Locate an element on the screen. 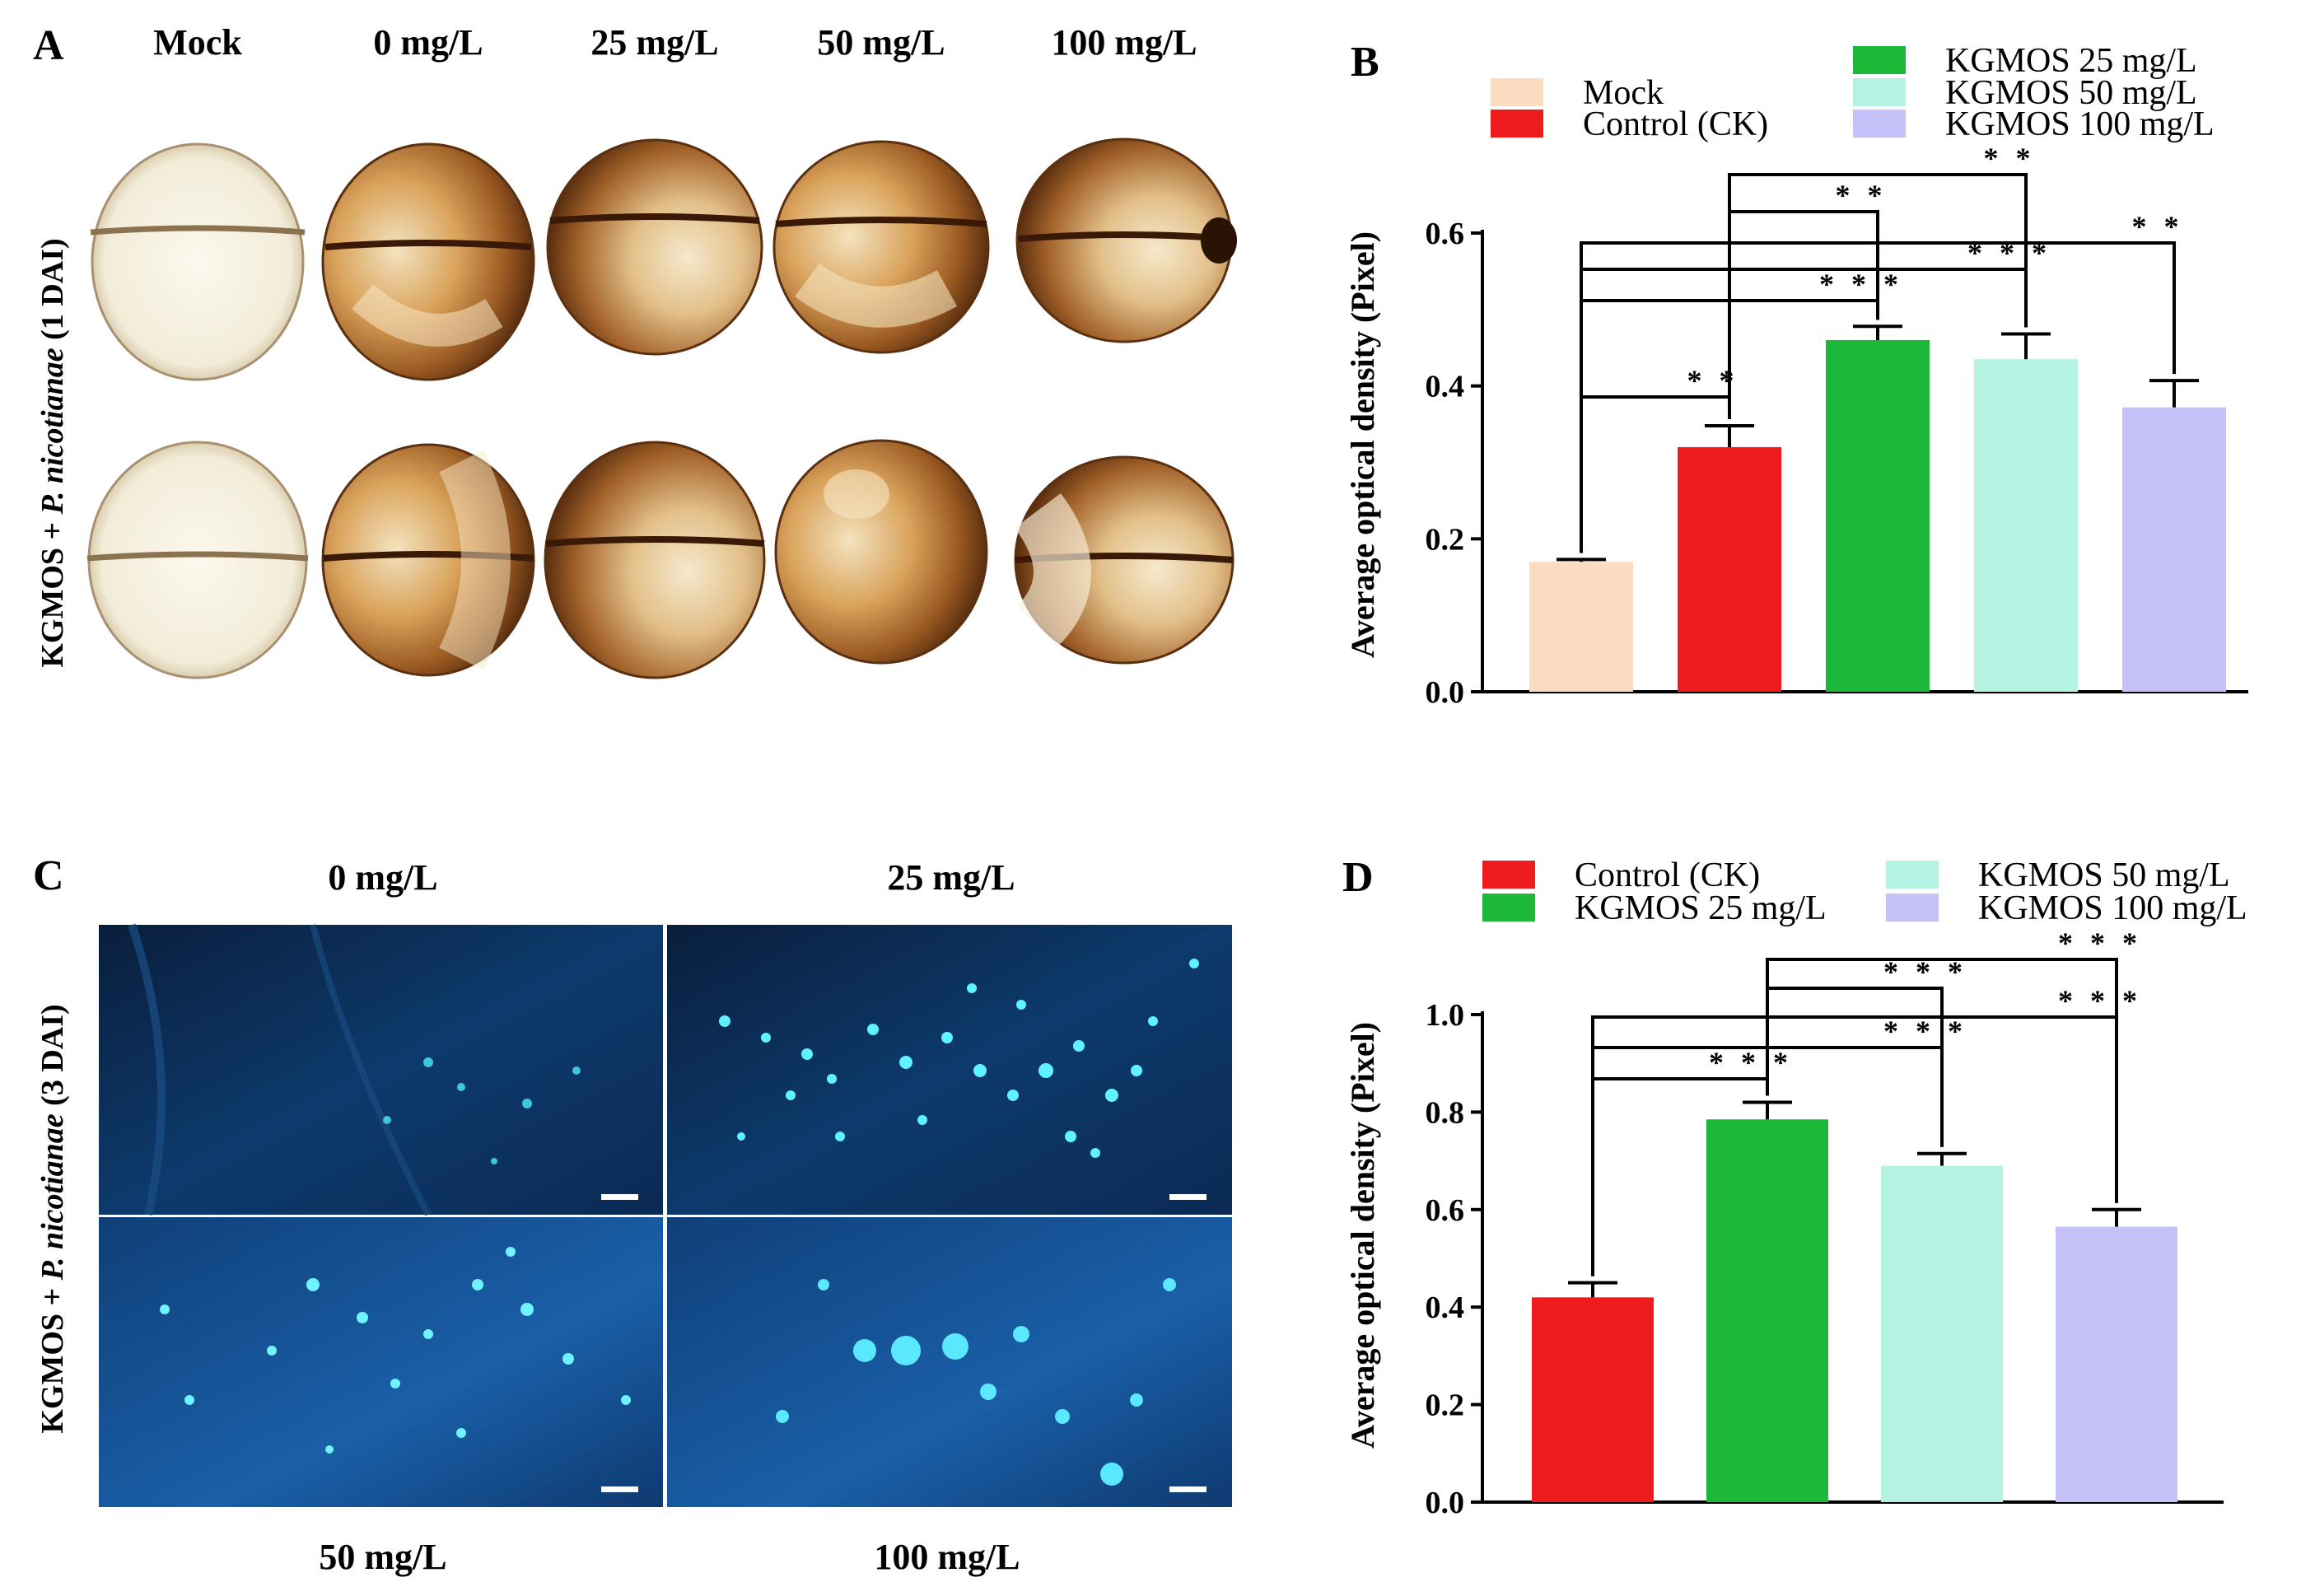 This screenshot has height=1596, width=2315. panel-a-label: A is located at coordinates (48, 45).